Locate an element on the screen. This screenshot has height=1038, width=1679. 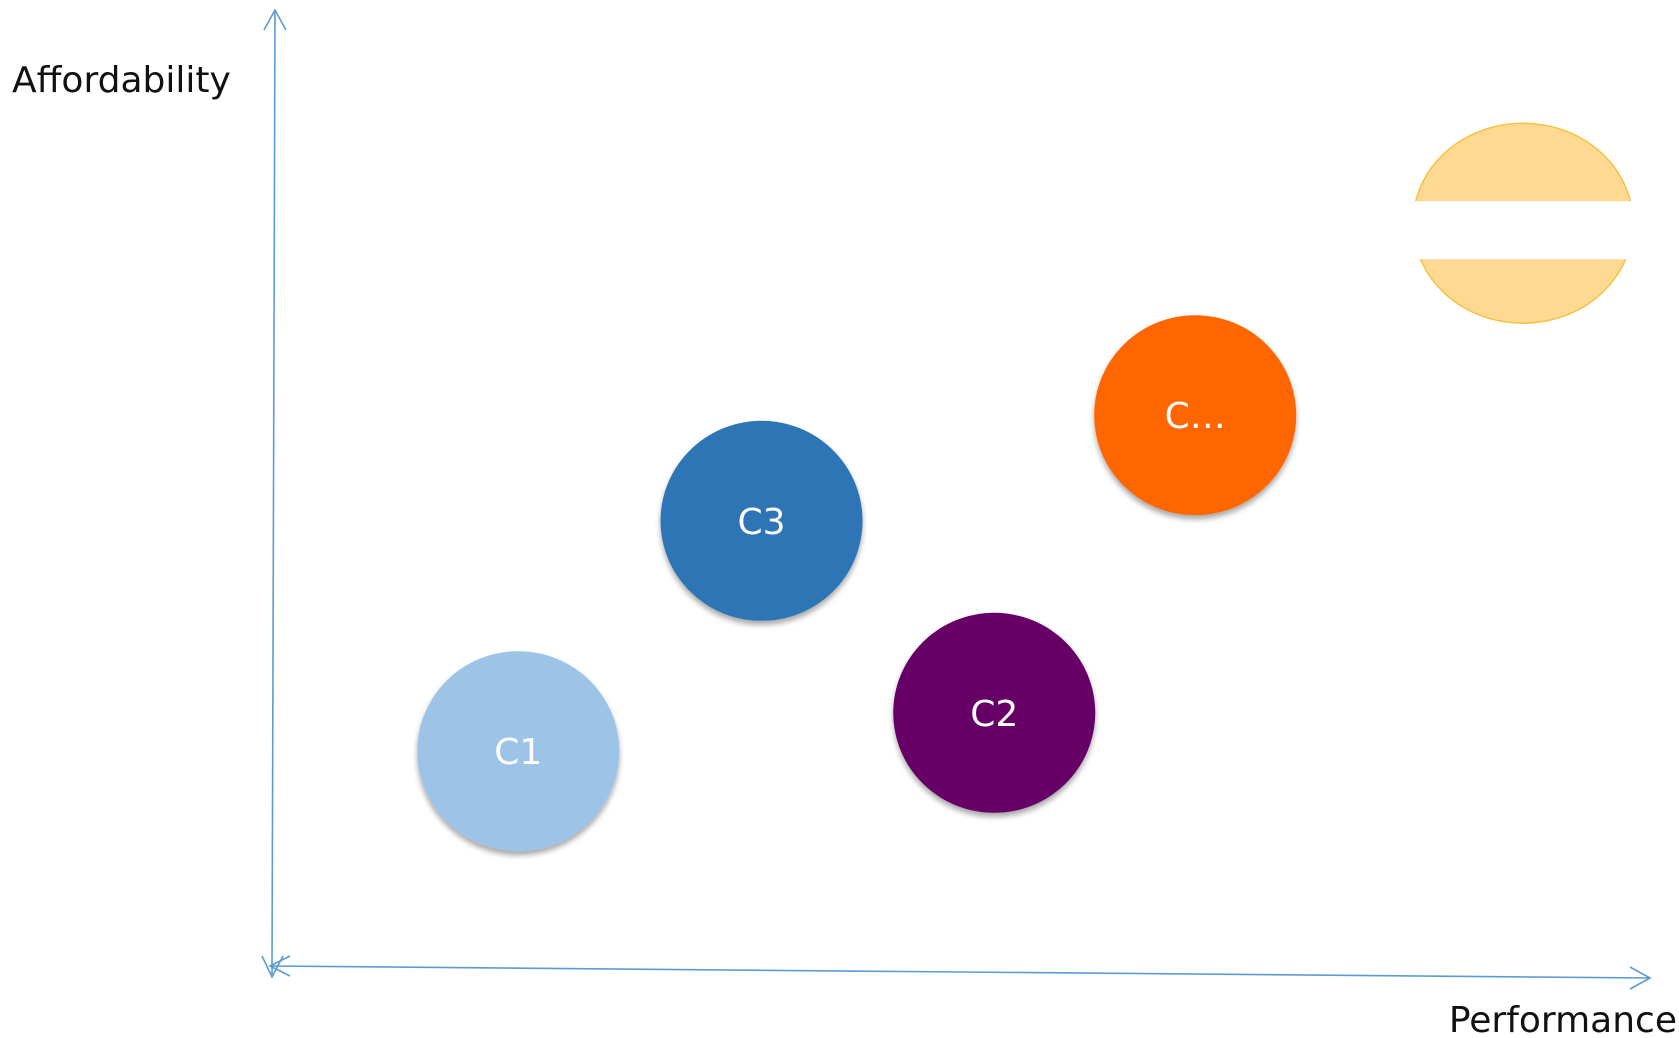
origin-arrowhead-left is located at coordinates (279, 966).